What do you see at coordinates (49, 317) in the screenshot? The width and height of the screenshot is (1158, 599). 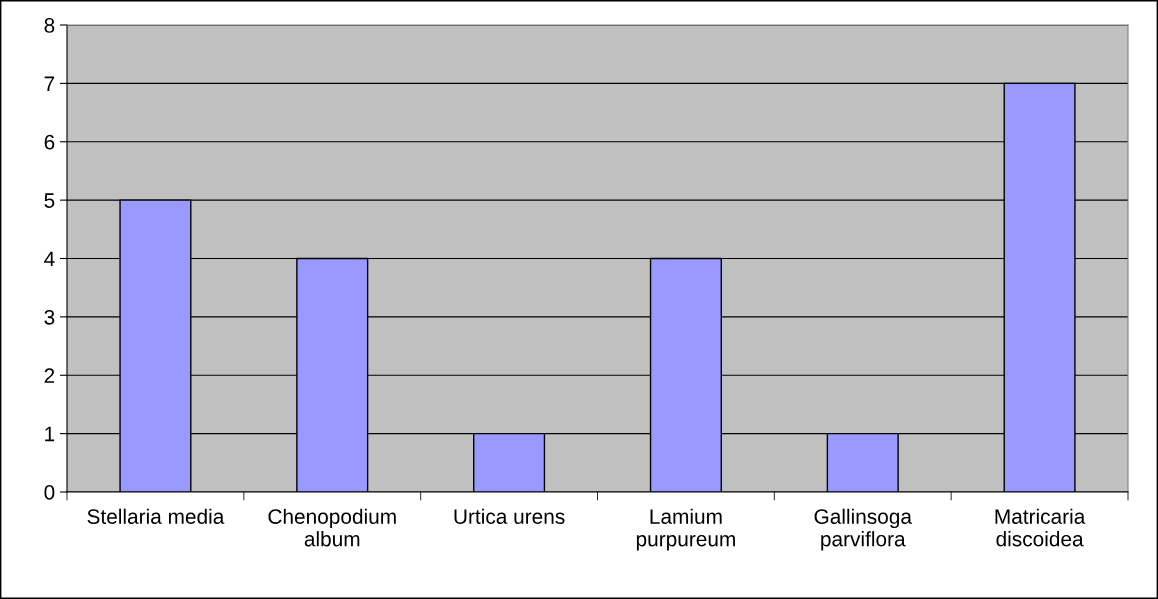 I see `y-tick-label: 3` at bounding box center [49, 317].